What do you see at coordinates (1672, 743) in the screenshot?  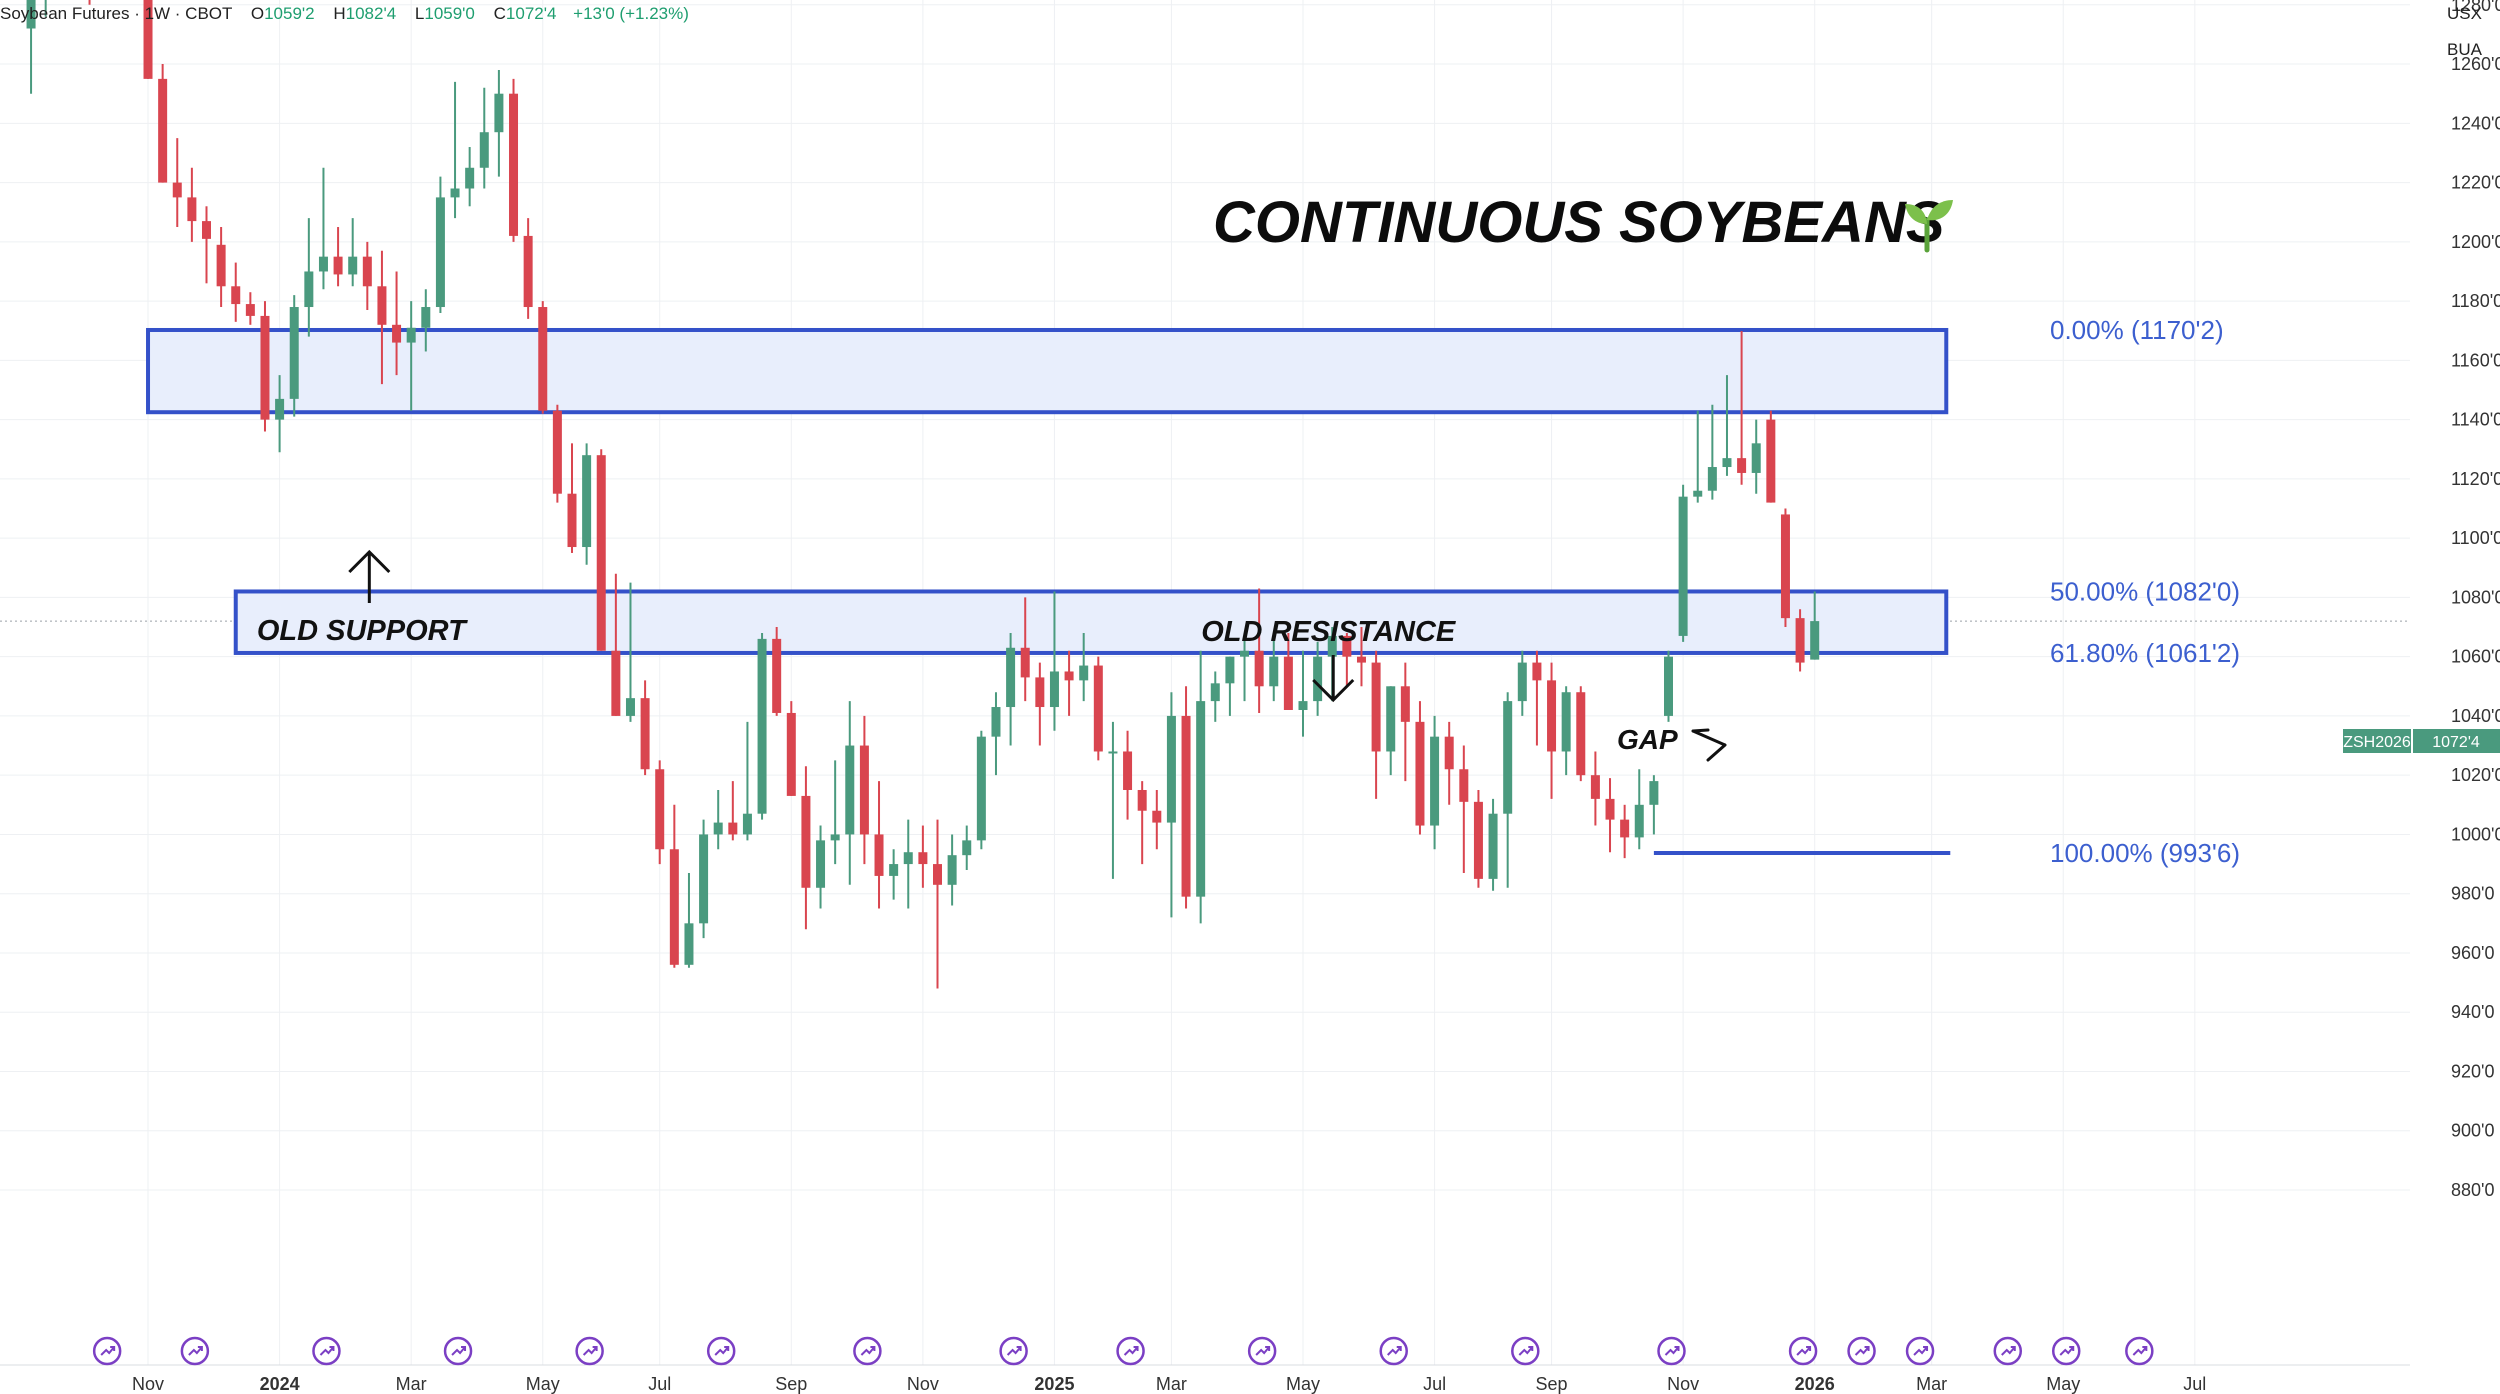 I see `annotation: GAP` at bounding box center [1672, 743].